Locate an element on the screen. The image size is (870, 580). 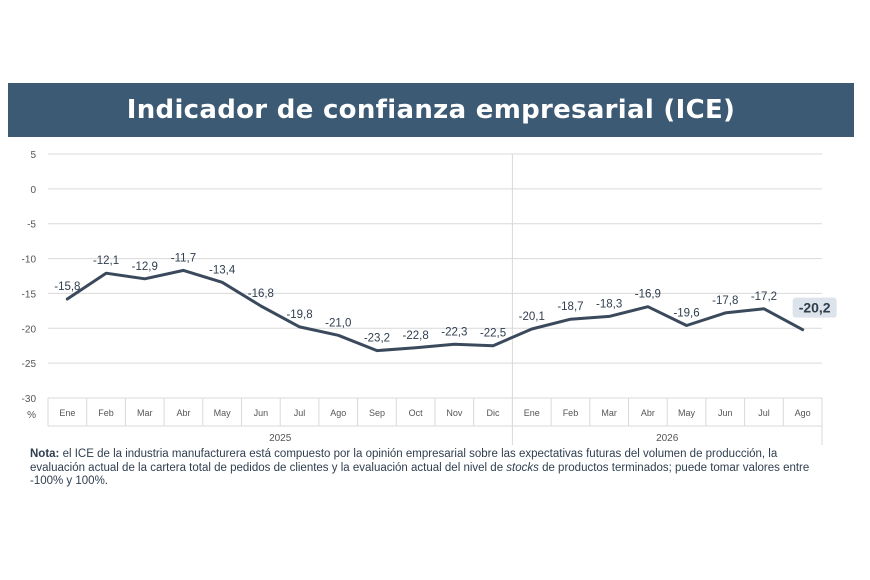
footnote-label: Nota: is located at coordinates (45, 454).